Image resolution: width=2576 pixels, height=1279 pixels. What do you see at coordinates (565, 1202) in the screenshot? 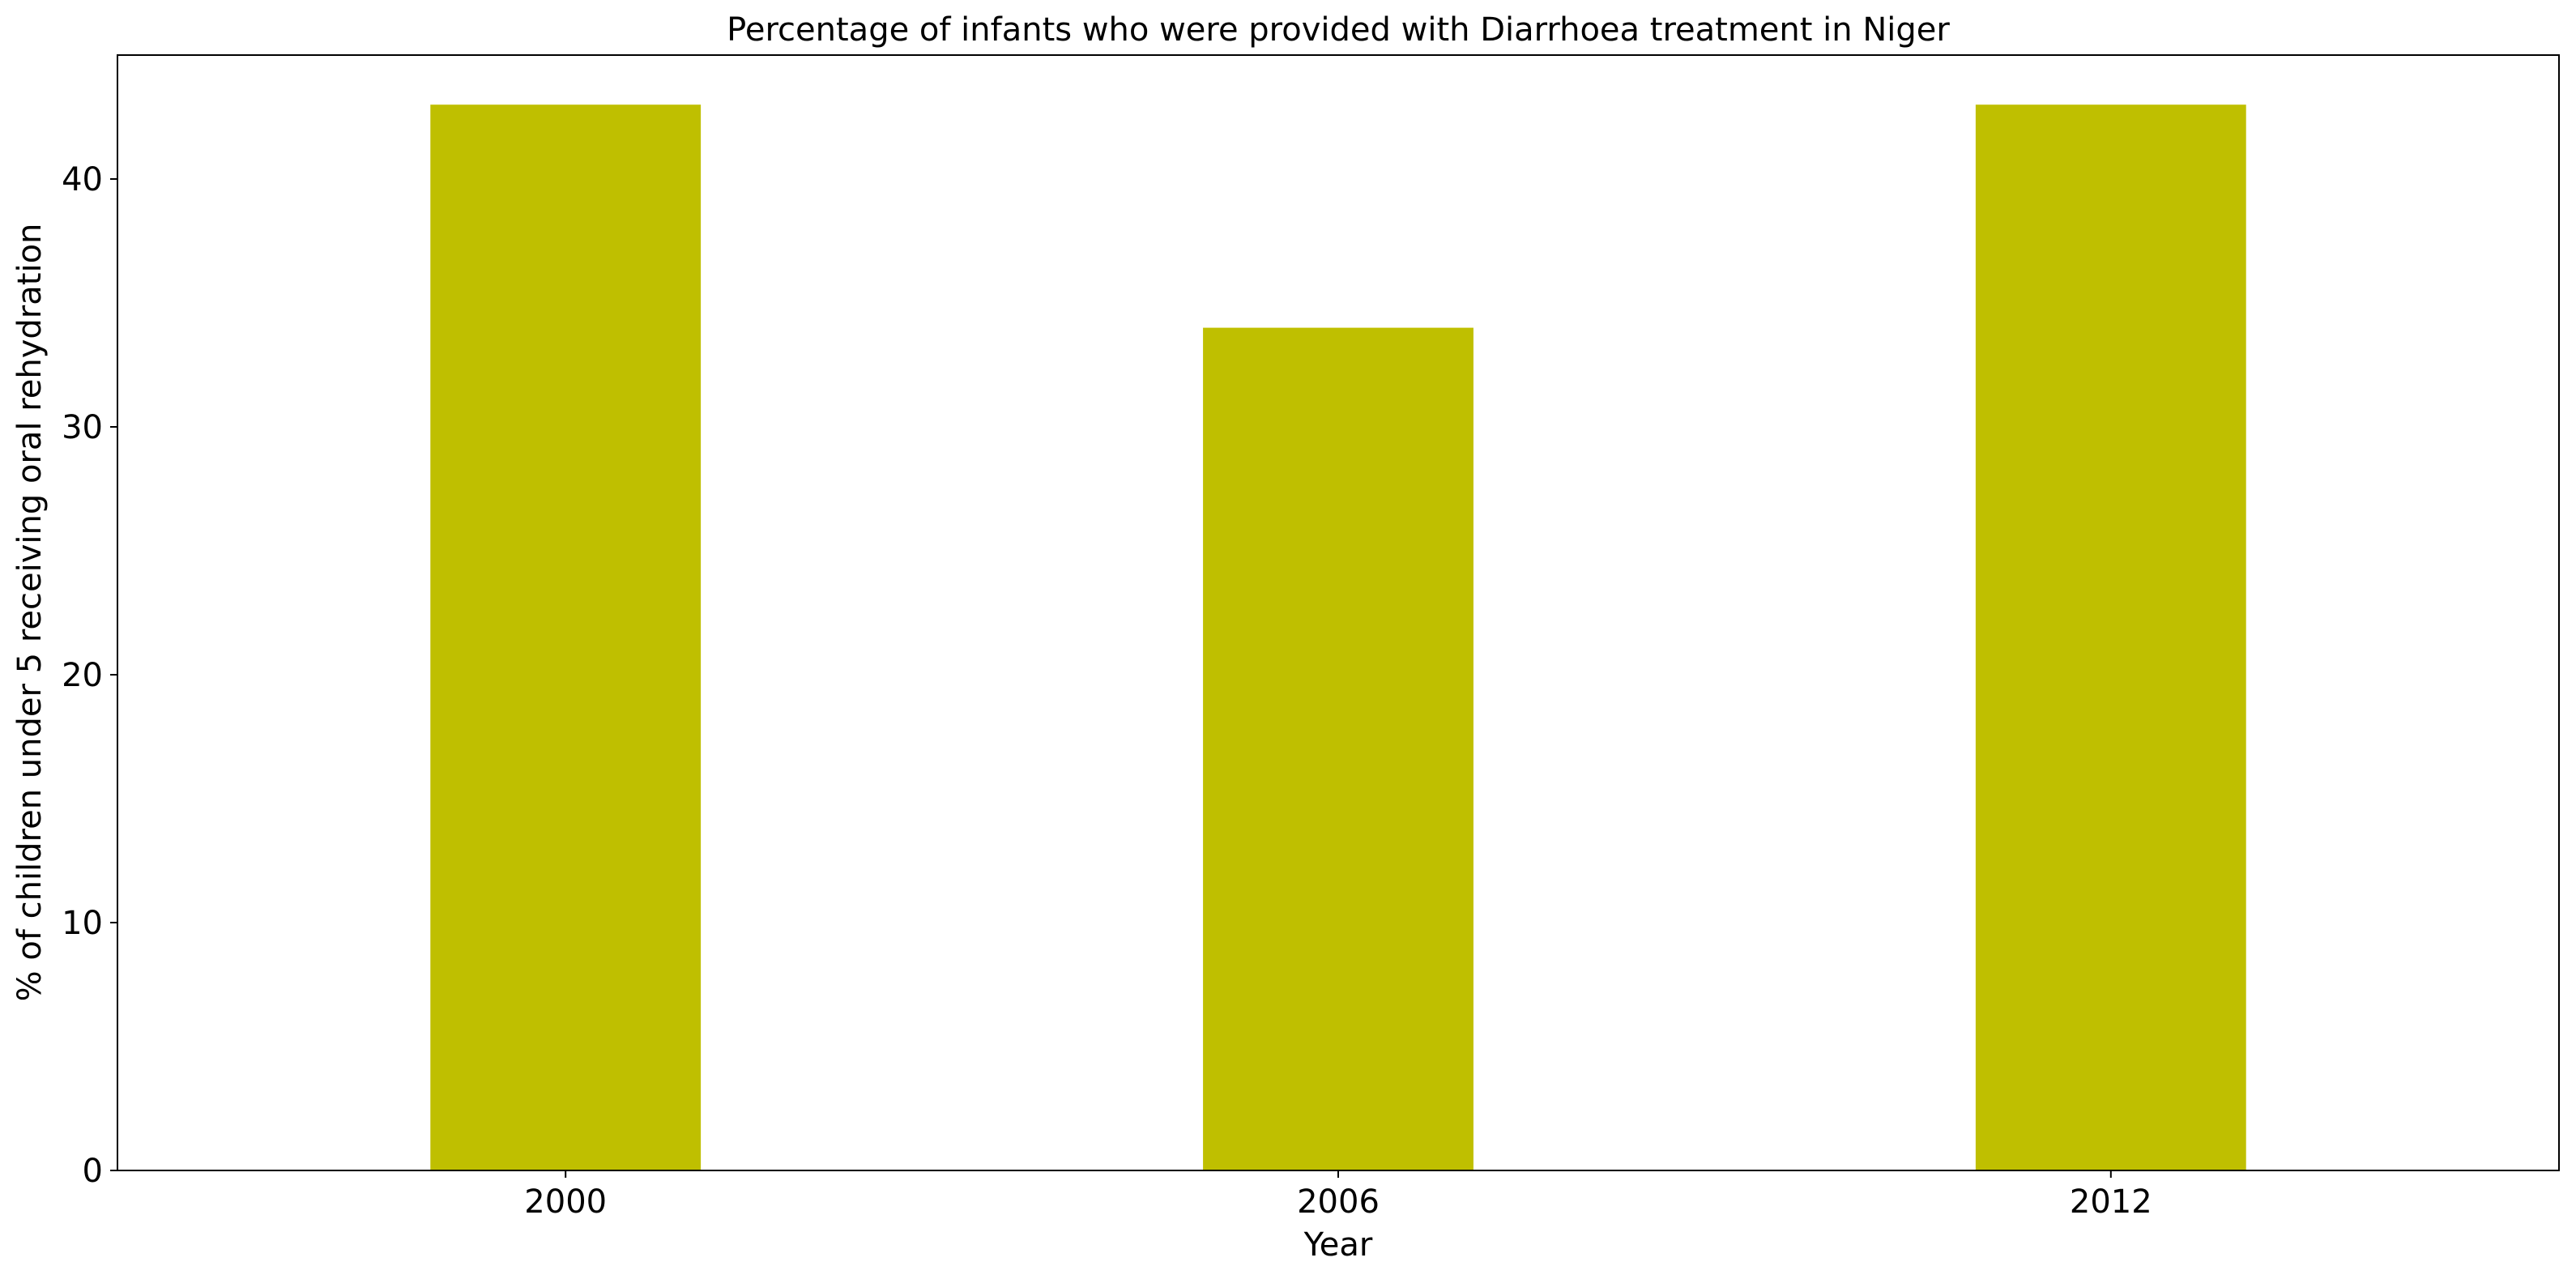
I see `x-tick-label-2000: 2000` at bounding box center [565, 1202].